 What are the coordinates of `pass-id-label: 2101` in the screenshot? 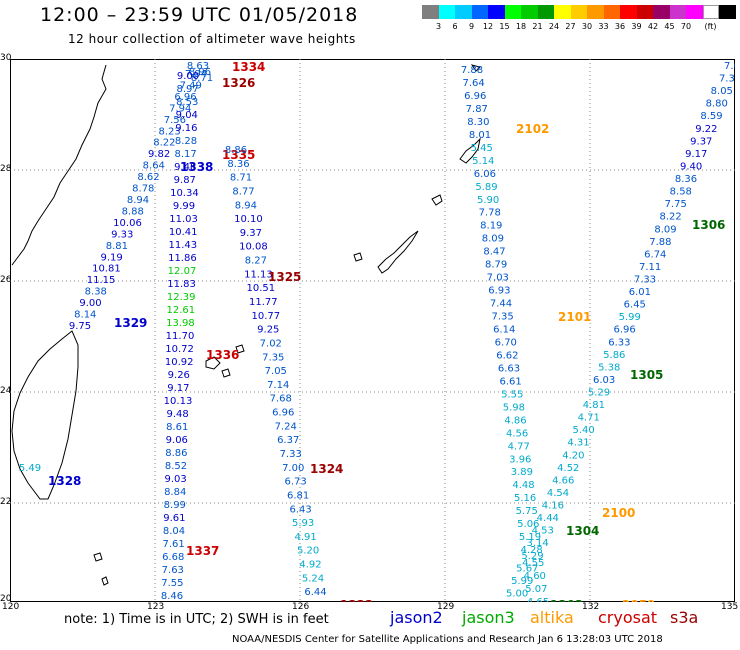 It's located at (574, 317).